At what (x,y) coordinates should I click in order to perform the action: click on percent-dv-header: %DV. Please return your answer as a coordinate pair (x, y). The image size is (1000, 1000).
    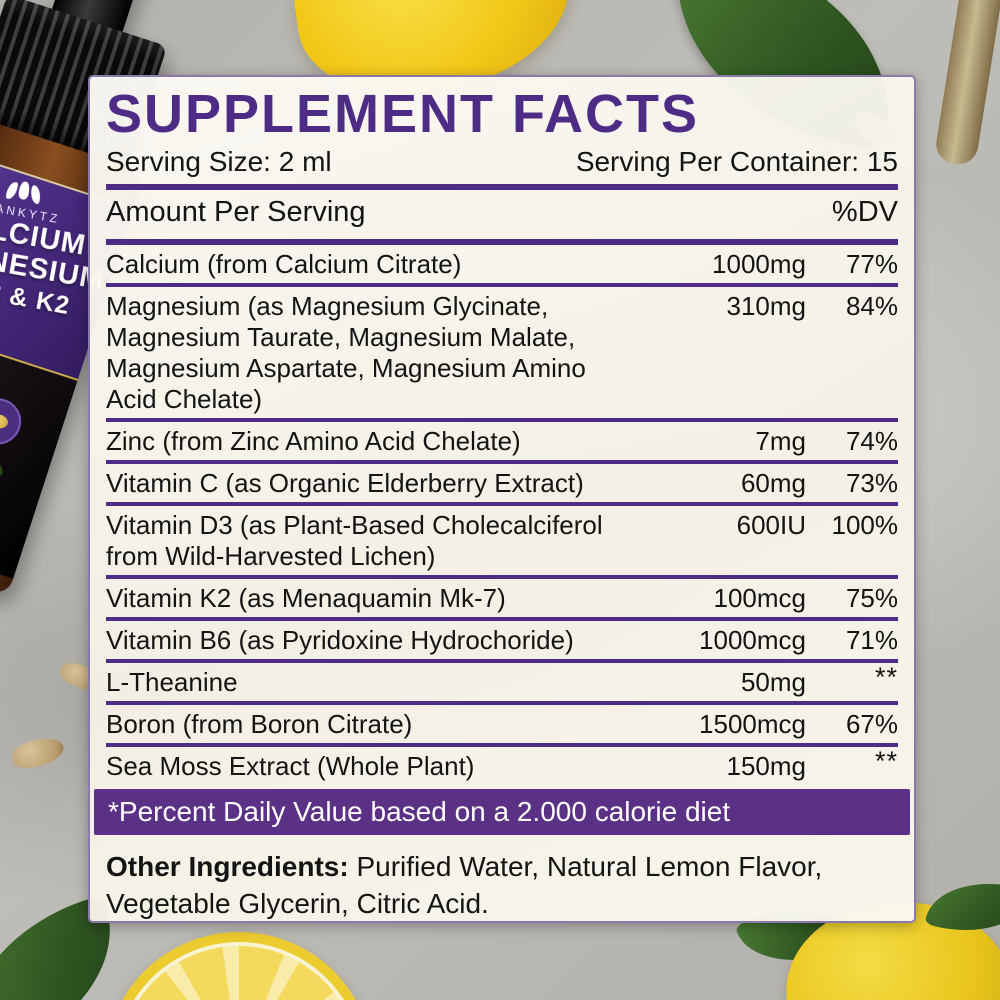
    Looking at the image, I should click on (864, 212).